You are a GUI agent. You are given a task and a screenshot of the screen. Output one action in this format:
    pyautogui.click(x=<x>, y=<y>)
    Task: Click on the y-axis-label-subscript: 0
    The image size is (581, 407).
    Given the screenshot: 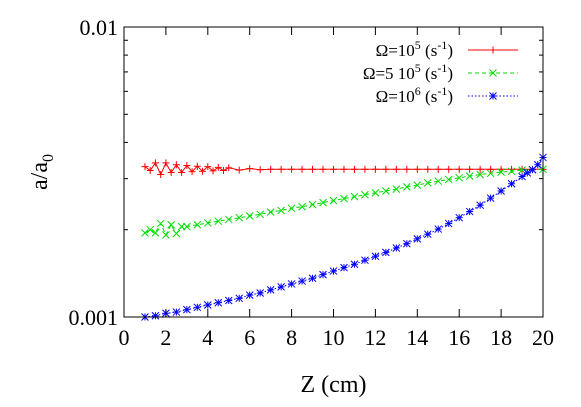 What is the action you would take?
    pyautogui.click(x=48, y=158)
    